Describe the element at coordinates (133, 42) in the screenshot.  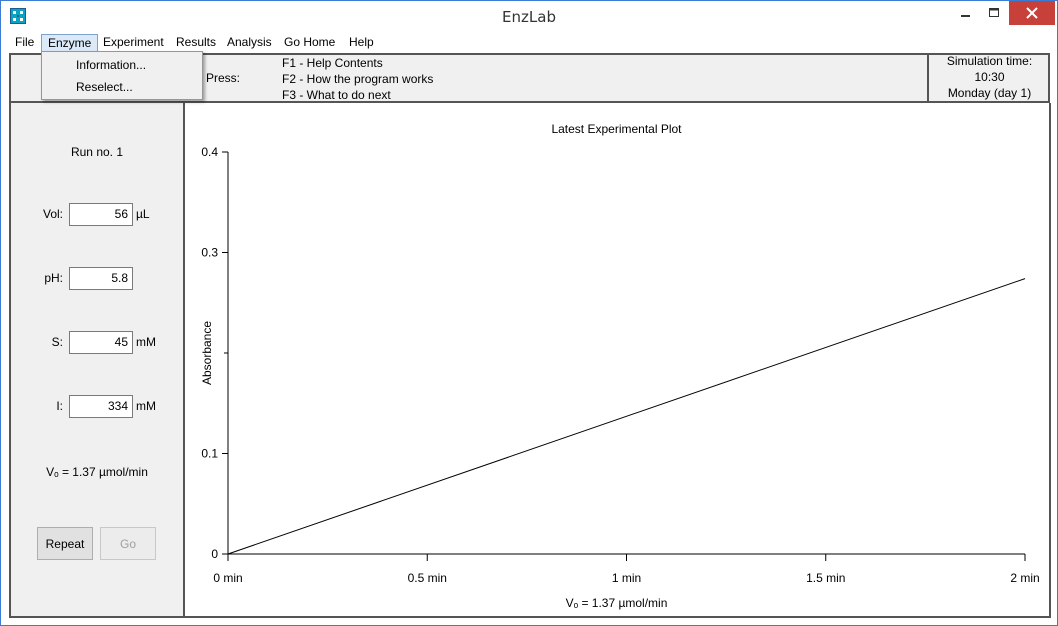
I see `menu-experiment: Experiment` at that location.